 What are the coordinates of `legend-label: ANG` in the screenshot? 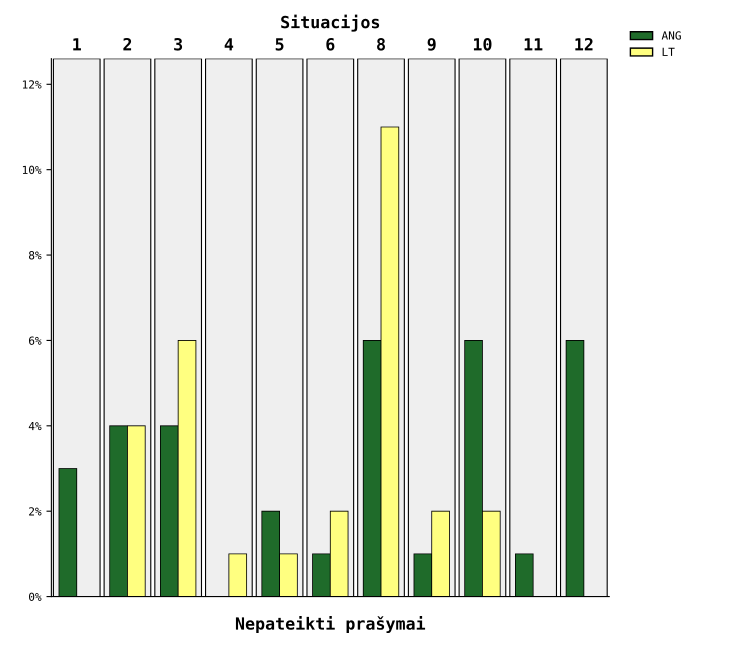 It's located at (671, 35).